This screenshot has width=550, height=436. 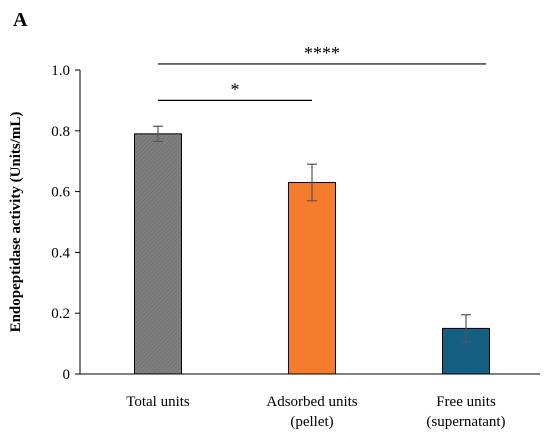 What do you see at coordinates (322, 72) in the screenshot?
I see `significance-layer: *****` at bounding box center [322, 72].